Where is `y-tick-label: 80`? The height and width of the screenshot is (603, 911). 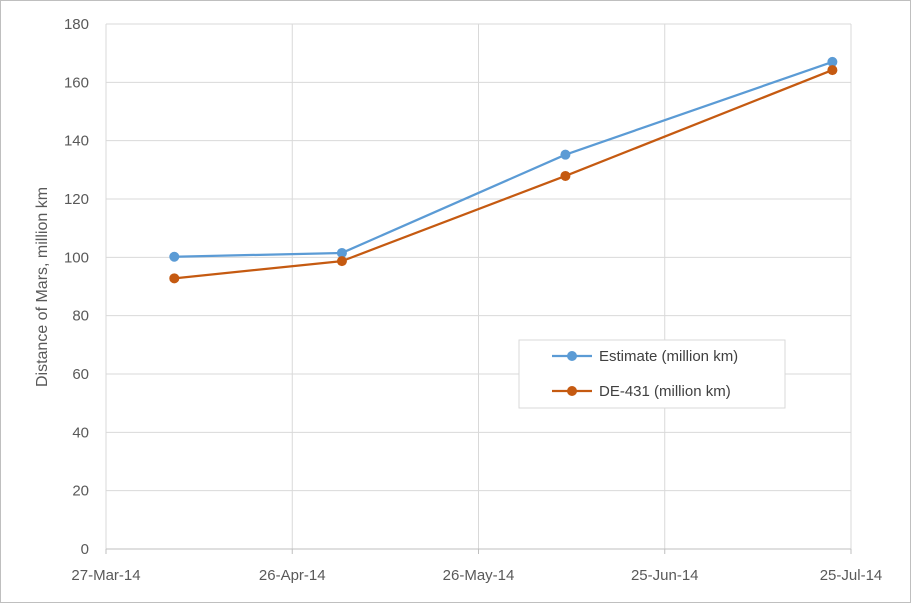 y-tick-label: 80 is located at coordinates (80, 316).